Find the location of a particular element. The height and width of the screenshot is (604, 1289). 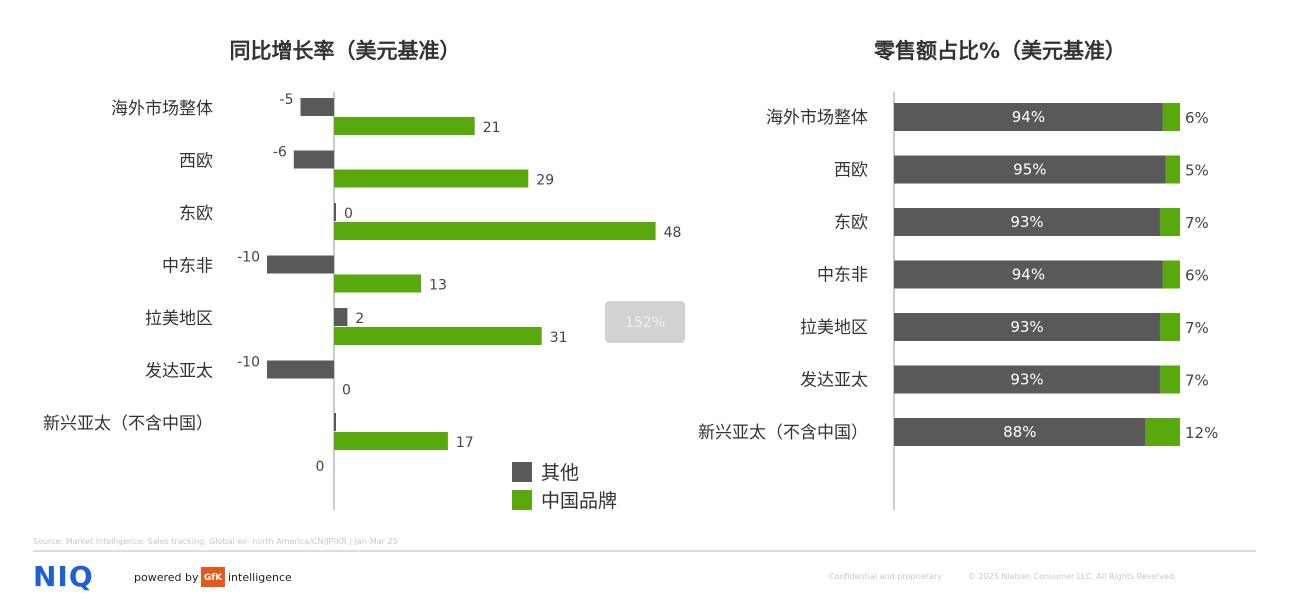

overlay-badge-bg is located at coordinates (645, 322).